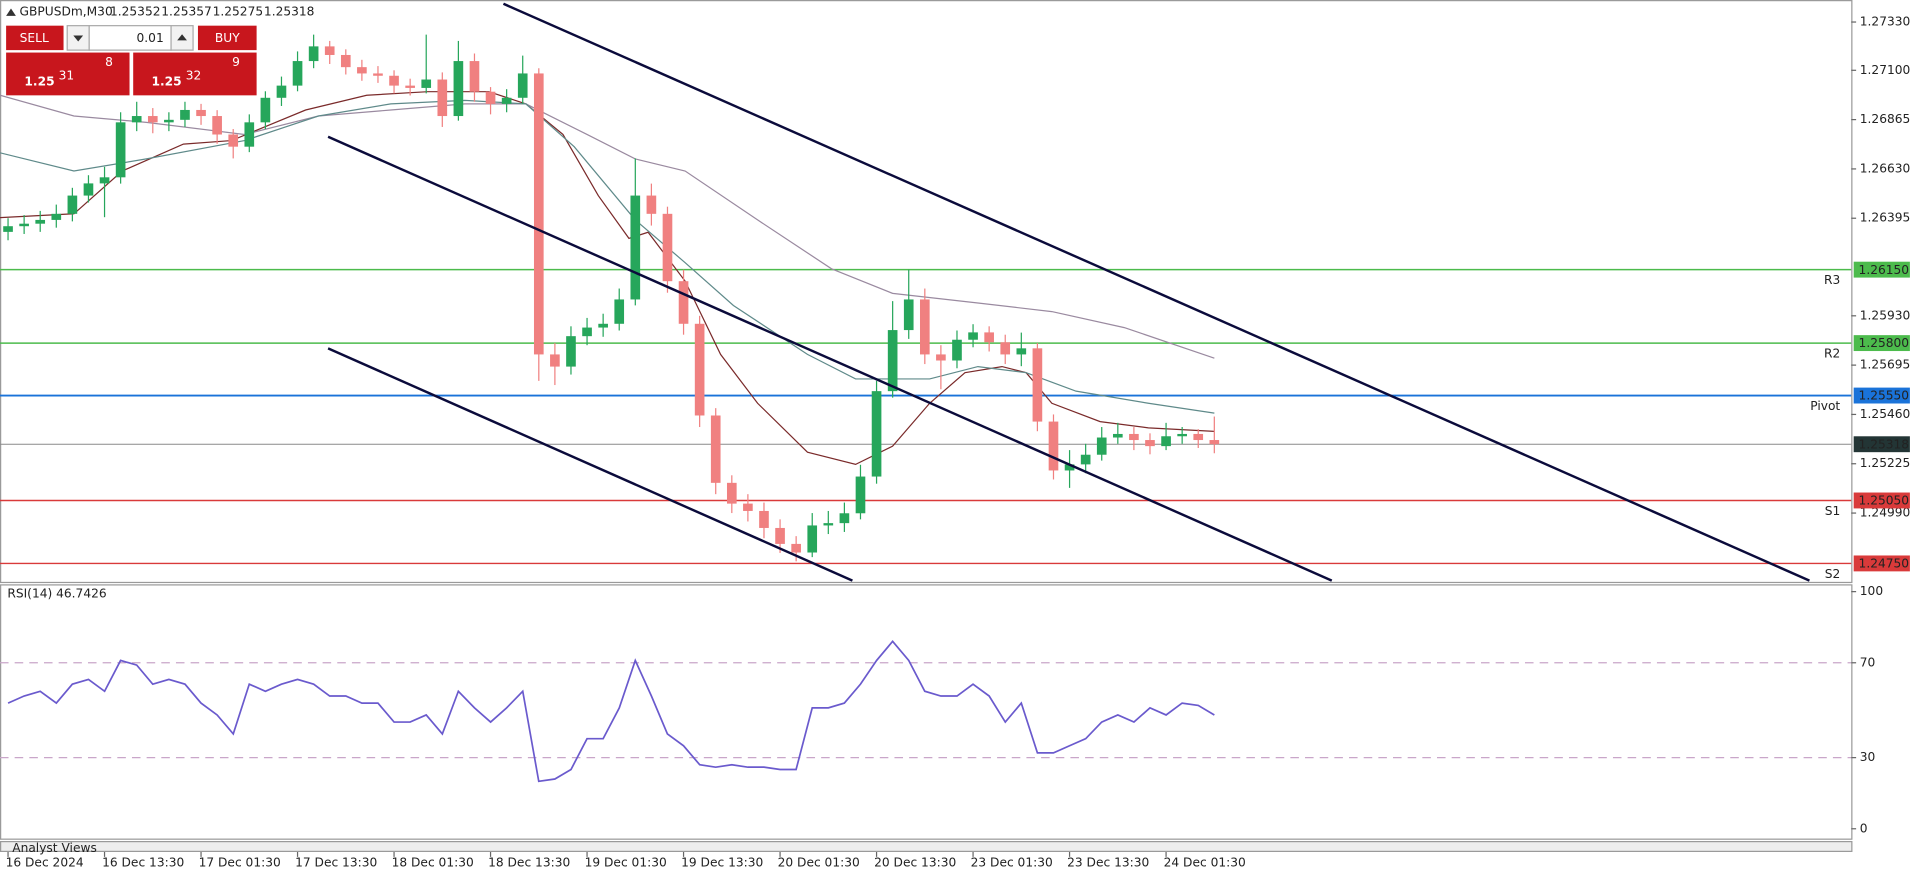 The image size is (1916, 874). Describe the element at coordinates (1885, 463) in the screenshot. I see `y-tick-label: 1.25225` at that location.